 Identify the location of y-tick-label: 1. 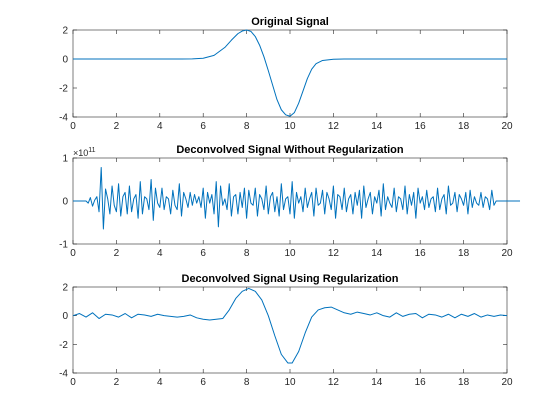
(65, 159).